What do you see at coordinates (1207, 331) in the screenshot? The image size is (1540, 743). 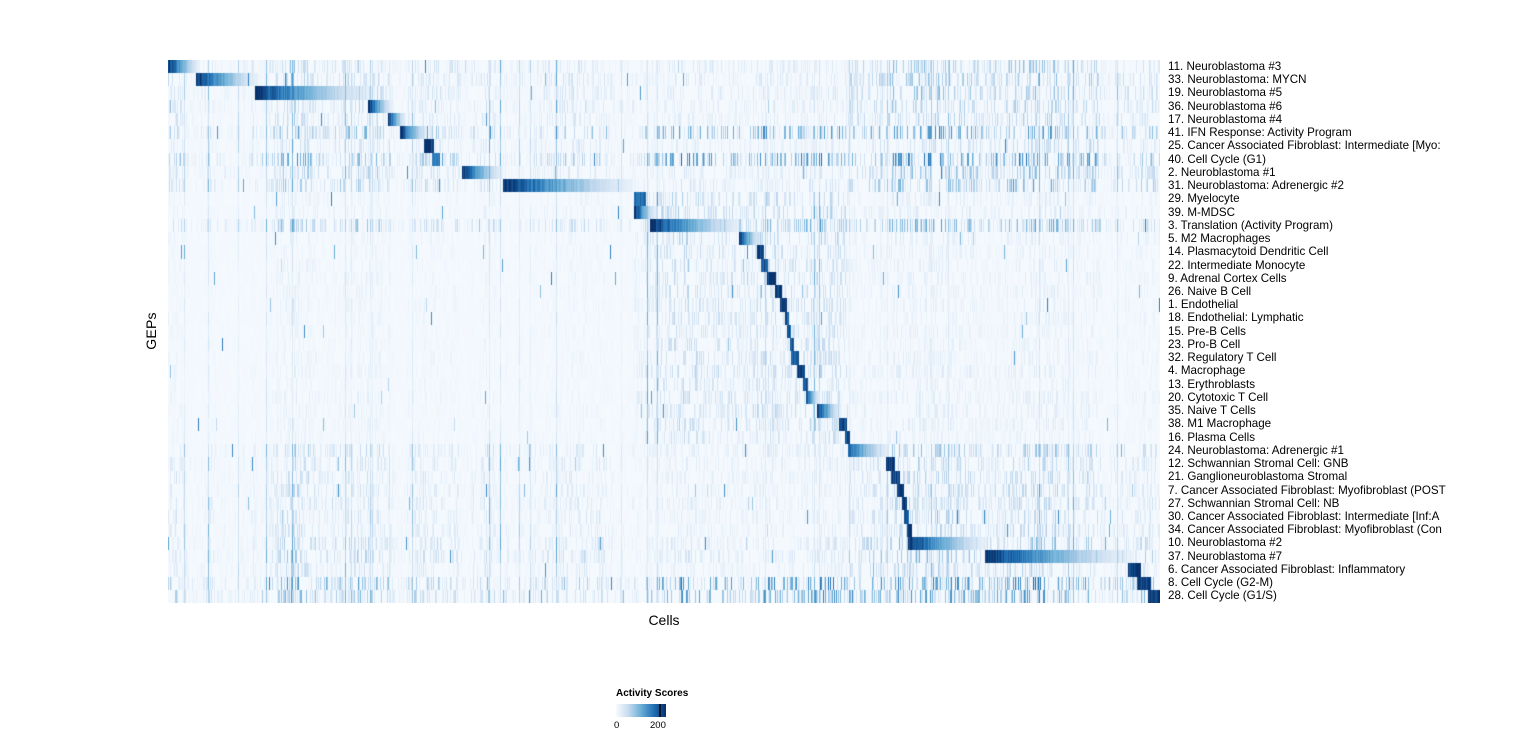 I see `row-label: 15. Pre-B Cells` at bounding box center [1207, 331].